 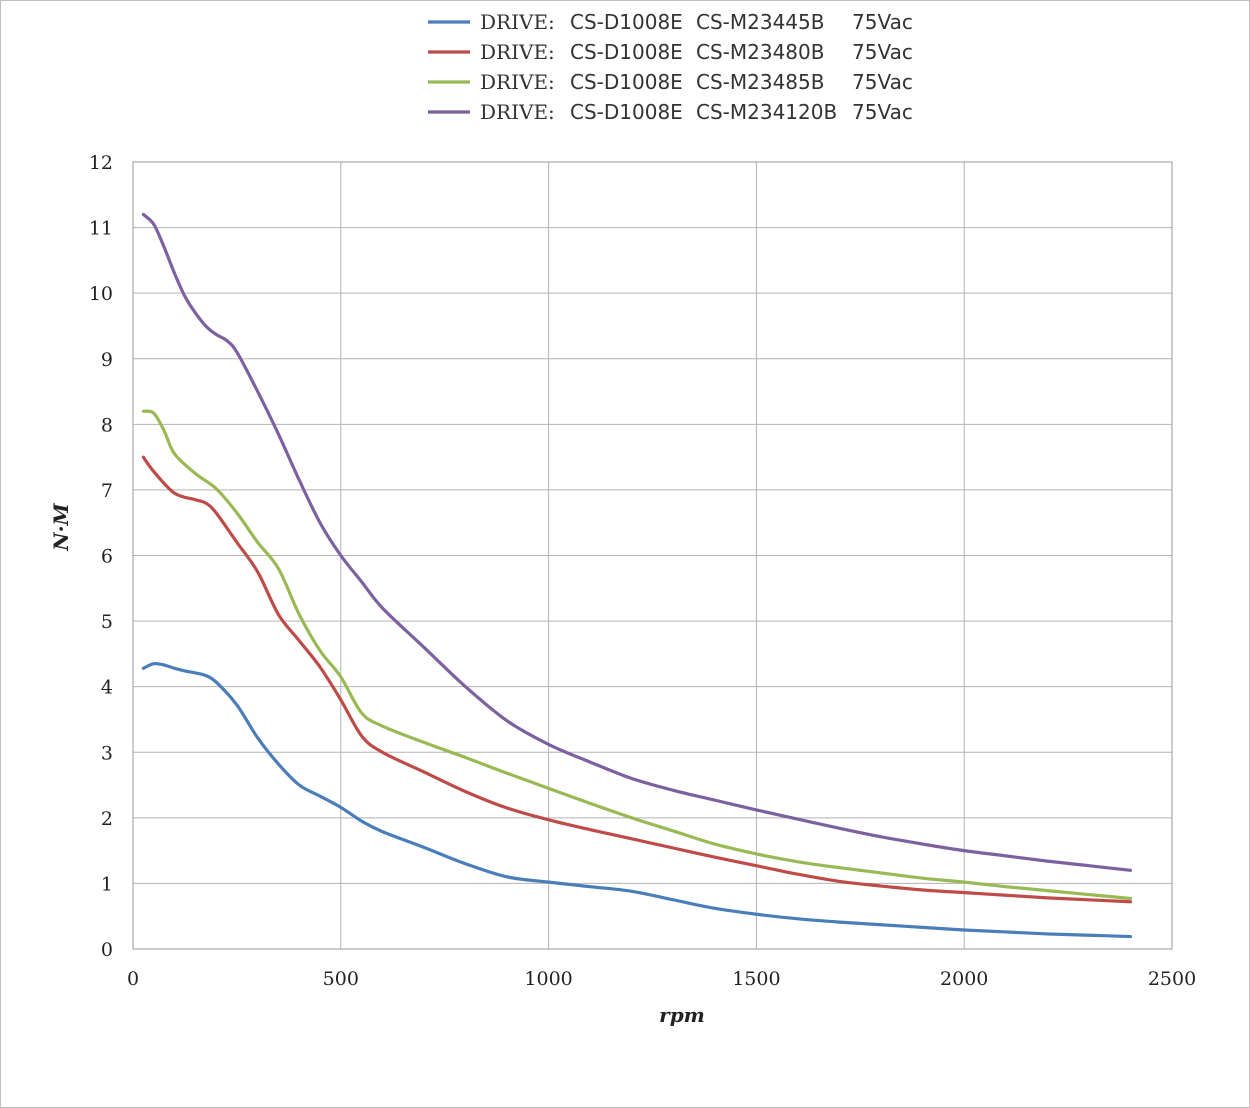 I want to click on y-axis-title: N·M, so click(x=61, y=526).